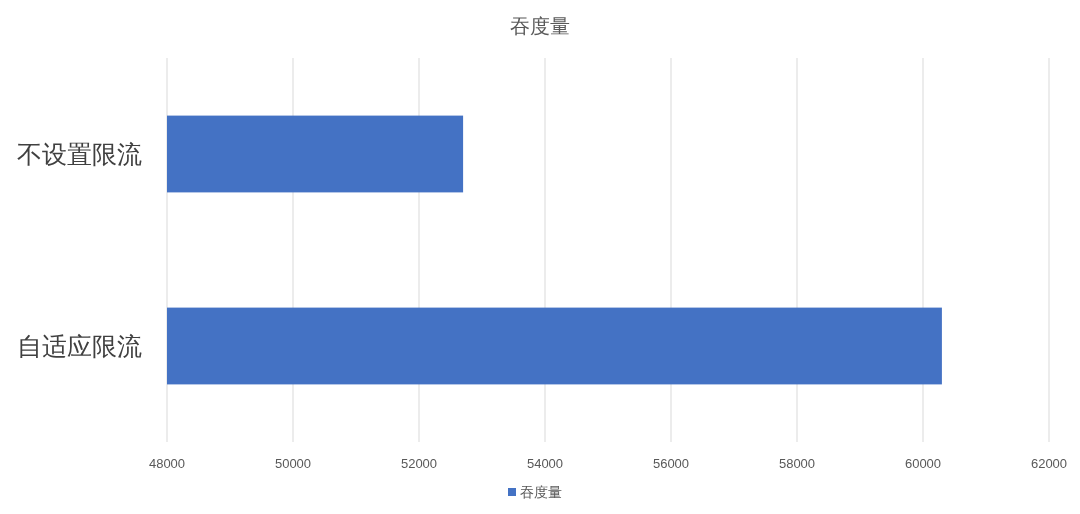  What do you see at coordinates (923, 463) in the screenshot?
I see `x-tick-label: 60000` at bounding box center [923, 463].